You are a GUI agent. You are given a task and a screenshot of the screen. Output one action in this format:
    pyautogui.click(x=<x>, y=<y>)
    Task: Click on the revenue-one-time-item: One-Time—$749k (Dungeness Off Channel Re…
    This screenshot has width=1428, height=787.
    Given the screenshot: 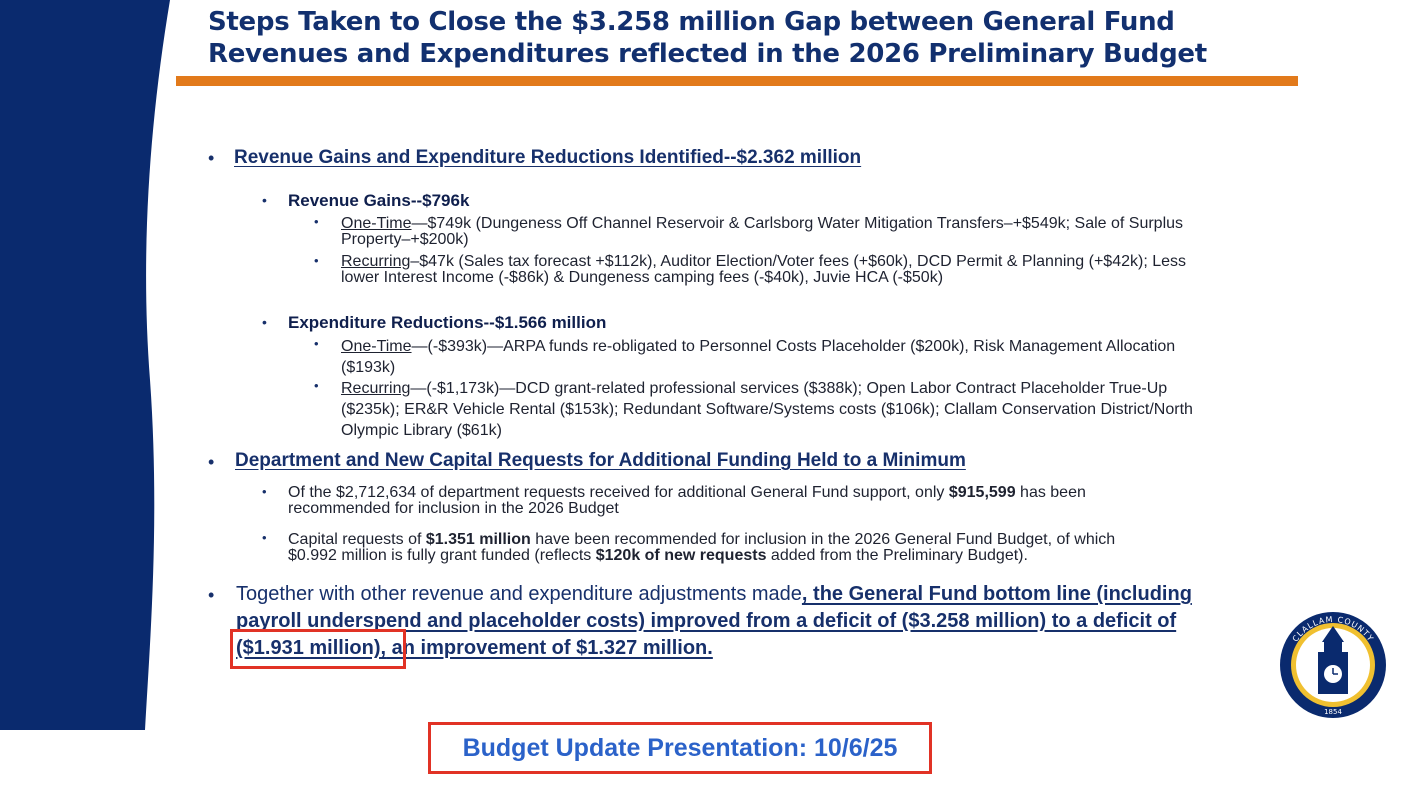 What is the action you would take?
    pyautogui.click(x=762, y=231)
    